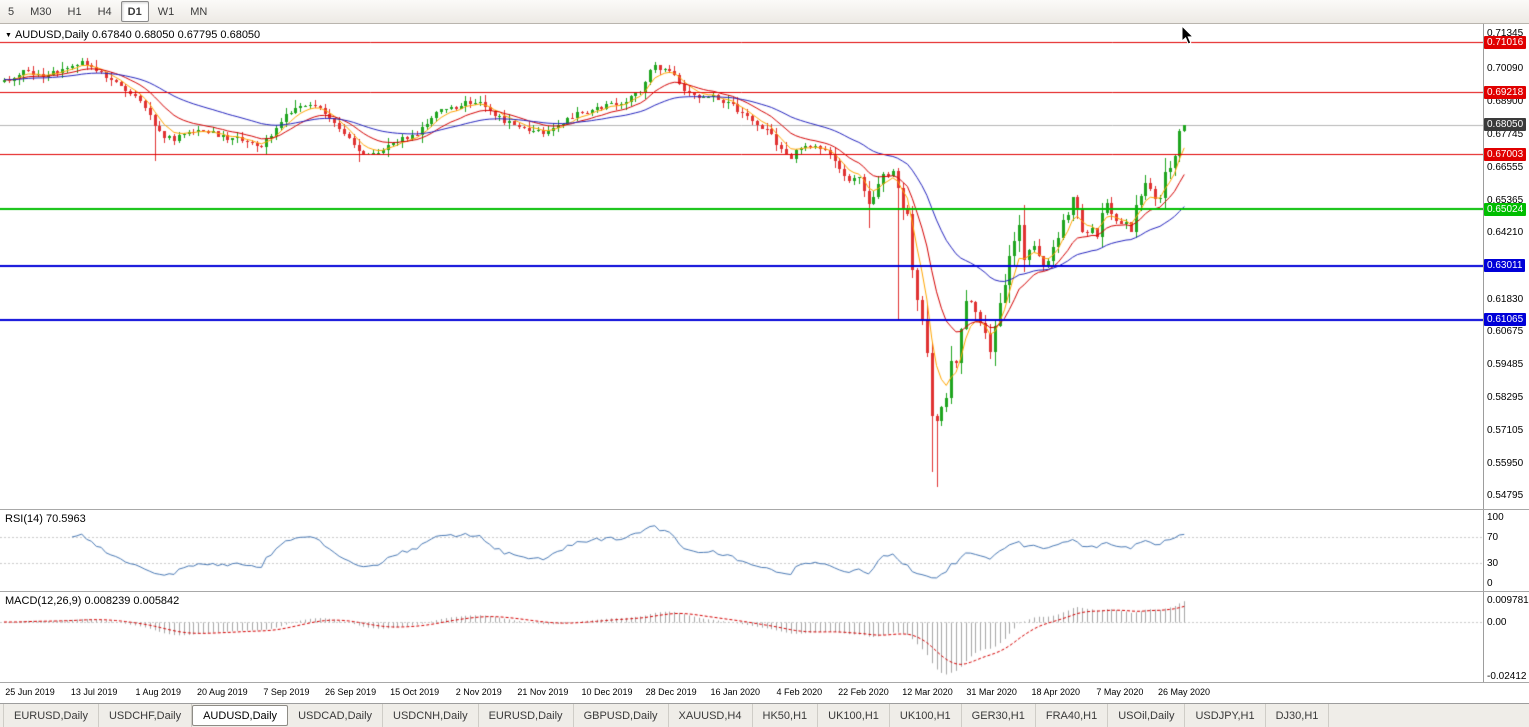 This screenshot has height=727, width=1529. What do you see at coordinates (94, 692) in the screenshot?
I see `date-axis-label: 13 Jul 2019` at bounding box center [94, 692].